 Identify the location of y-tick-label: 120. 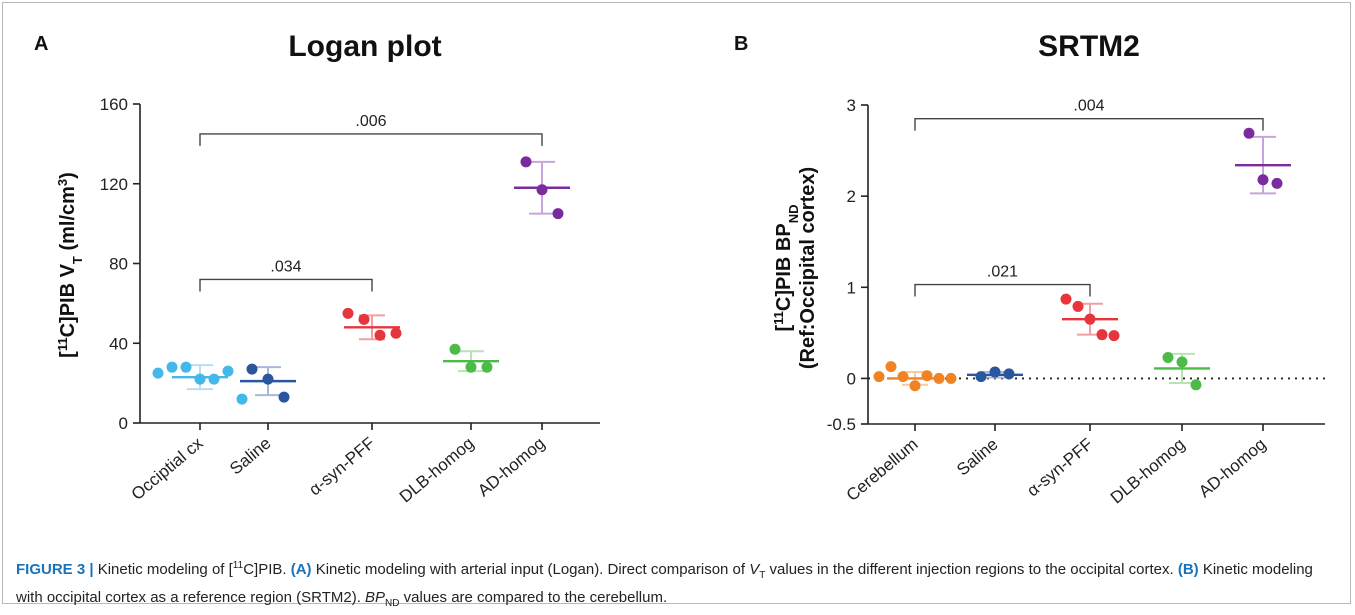
(114, 184).